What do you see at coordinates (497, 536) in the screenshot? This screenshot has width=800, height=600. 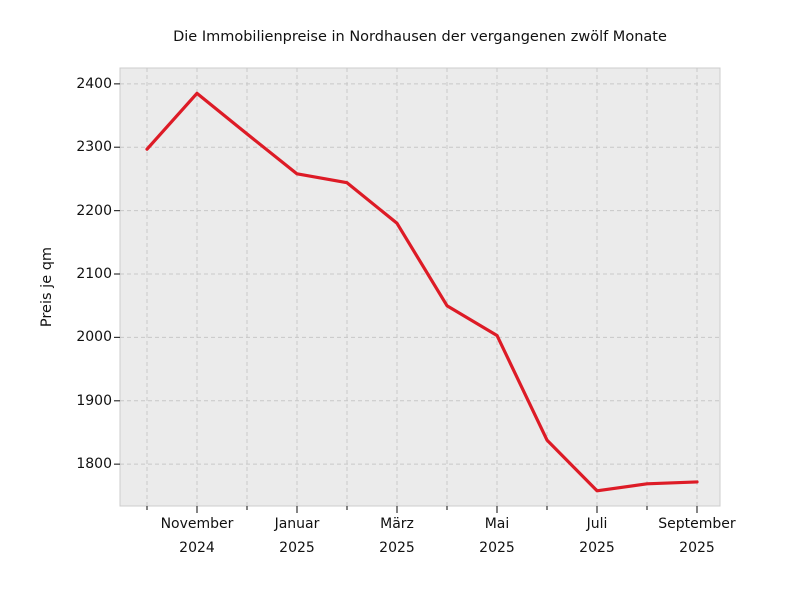 I see `x-tick-label: Mai 2025` at bounding box center [497, 536].